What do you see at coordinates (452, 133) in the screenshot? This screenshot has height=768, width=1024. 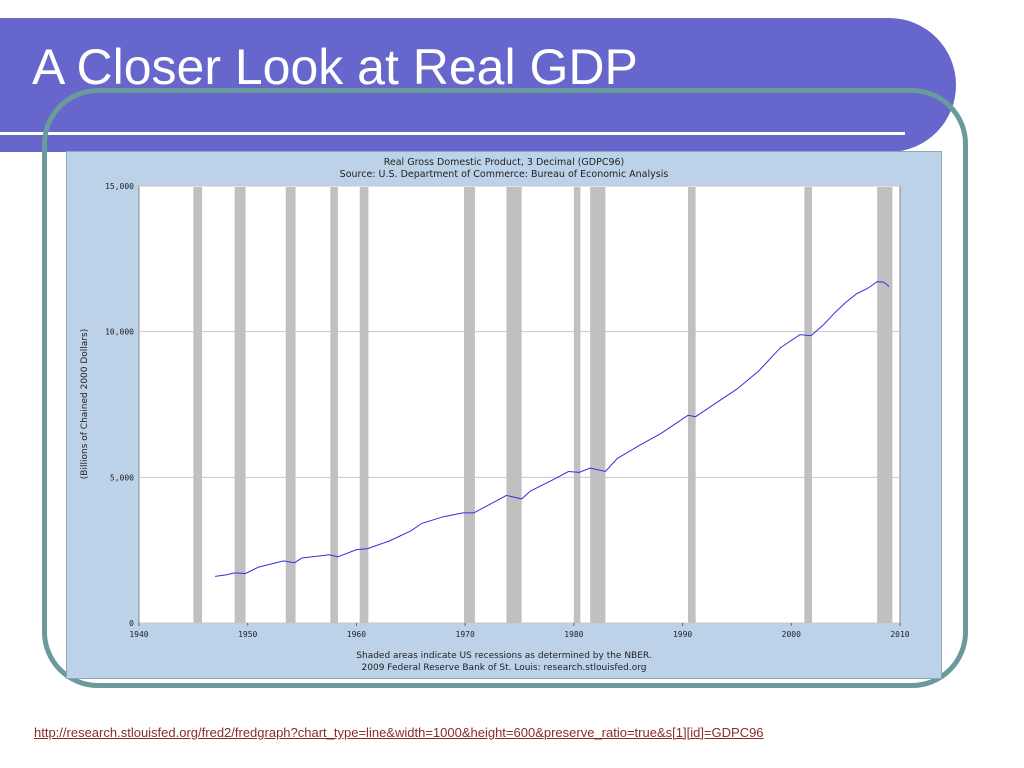 I see `title-underline` at bounding box center [452, 133].